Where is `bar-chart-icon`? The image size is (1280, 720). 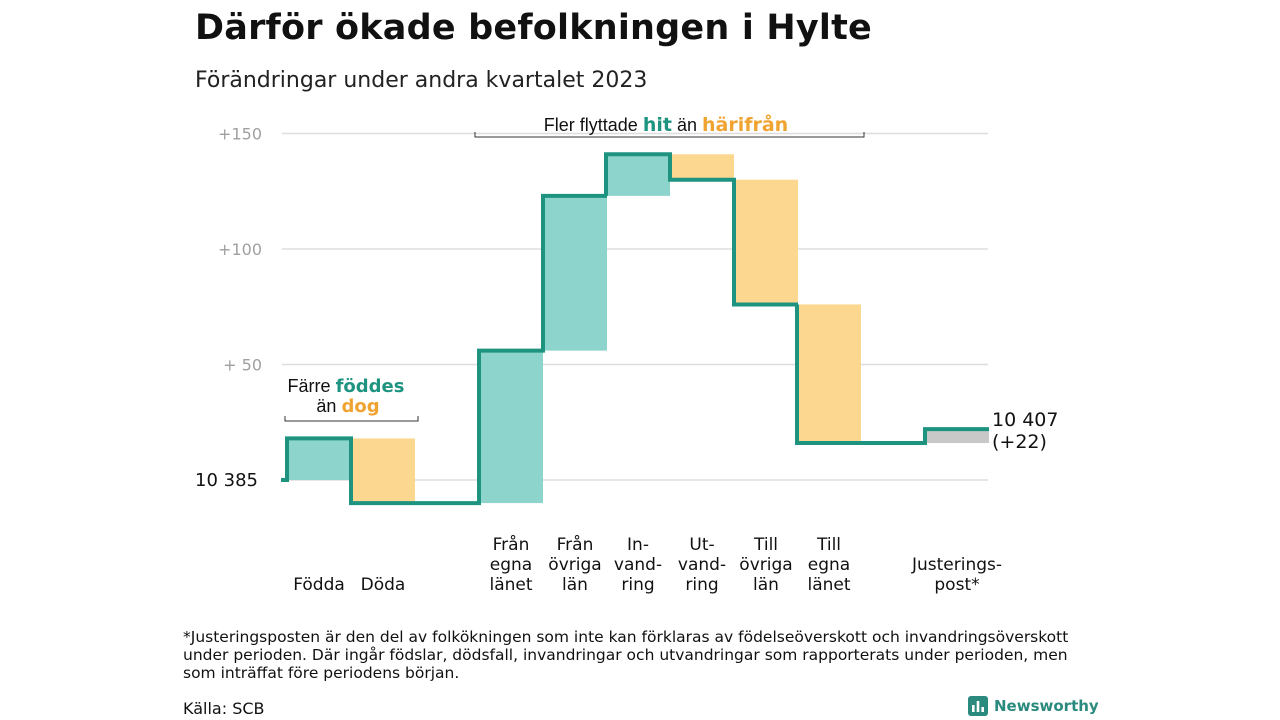 bar-chart-icon is located at coordinates (978, 706).